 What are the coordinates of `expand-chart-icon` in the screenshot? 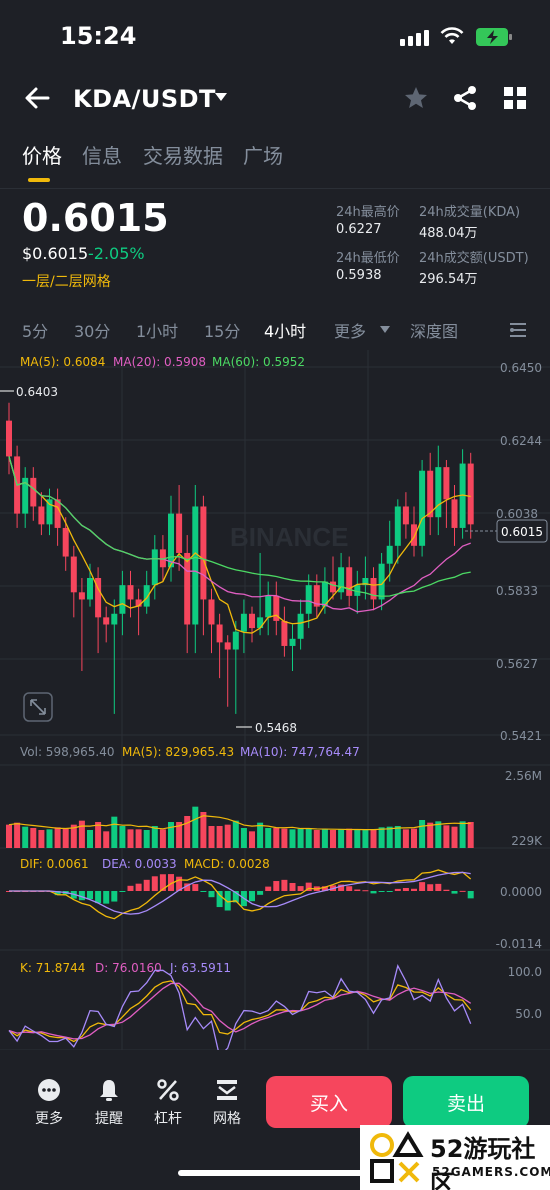 It's located at (38, 707).